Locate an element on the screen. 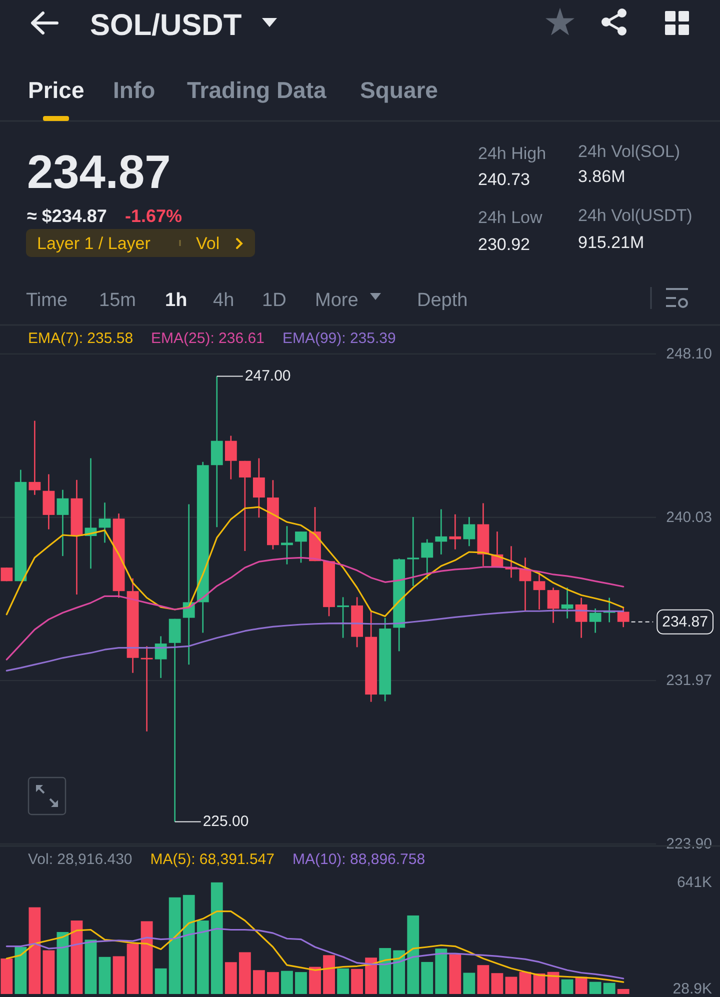  y-tick-label: 248.10 is located at coordinates (689, 353).